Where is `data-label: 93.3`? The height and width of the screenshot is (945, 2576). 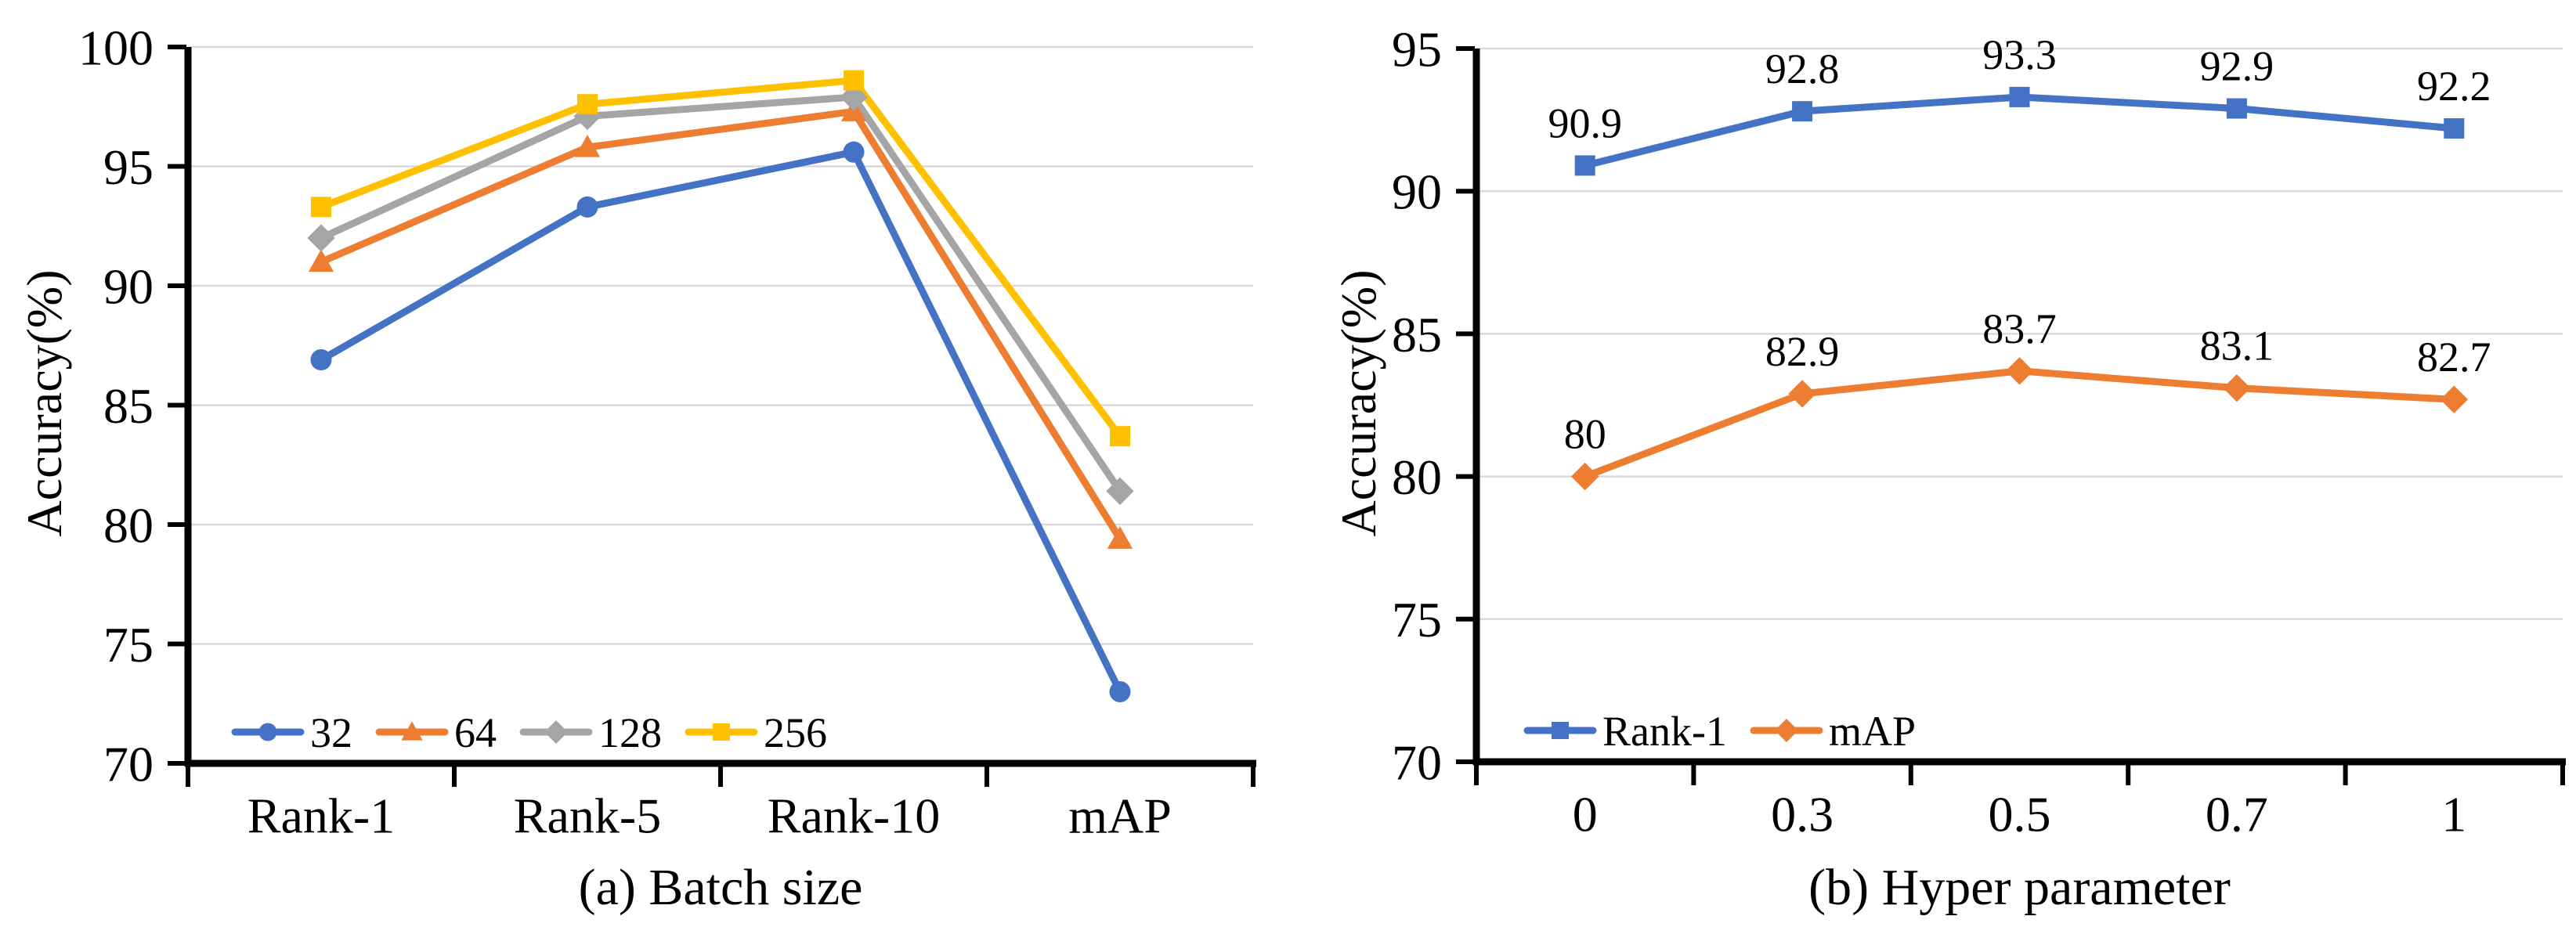 data-label: 93.3 is located at coordinates (2019, 54).